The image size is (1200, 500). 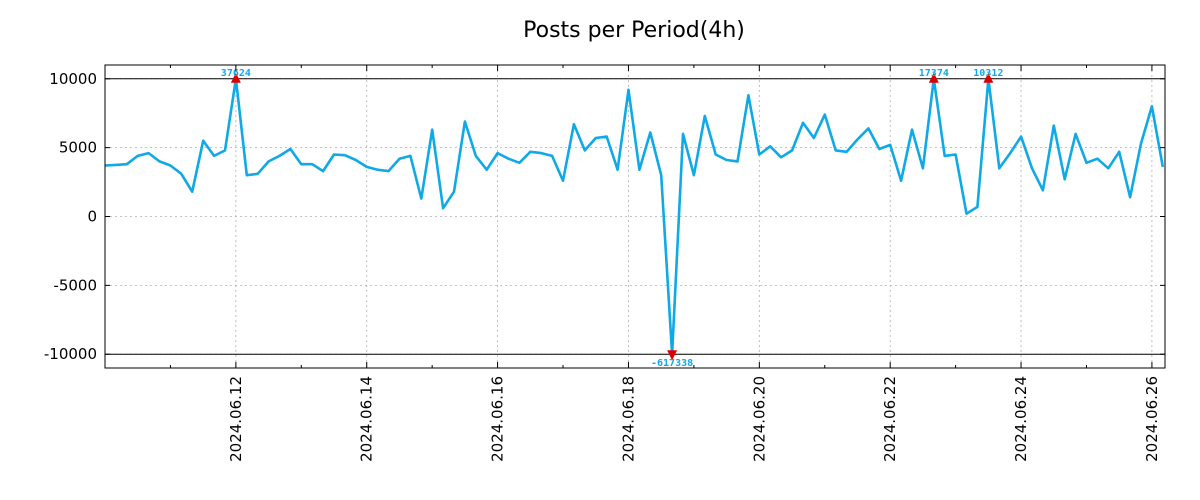 What do you see at coordinates (498, 419) in the screenshot?
I see `x-tick-label: 2024.06.16` at bounding box center [498, 419].